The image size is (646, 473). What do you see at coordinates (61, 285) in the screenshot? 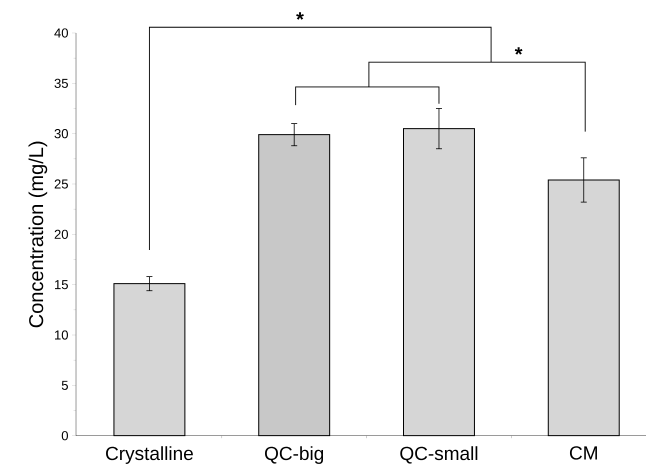
I see `y-tick-label: 15` at bounding box center [61, 285].